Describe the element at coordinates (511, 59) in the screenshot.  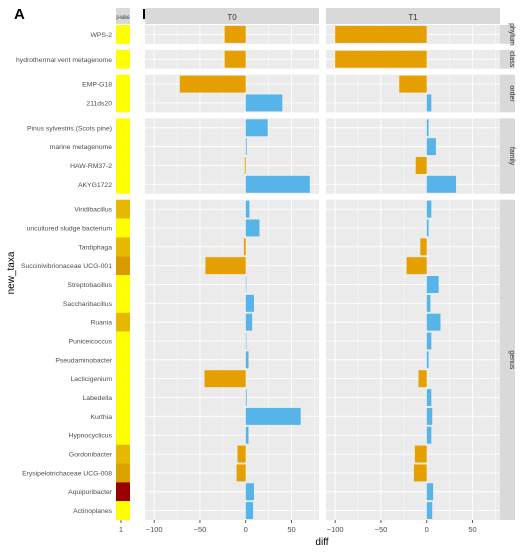
I see `facet-label-class: class` at that location.